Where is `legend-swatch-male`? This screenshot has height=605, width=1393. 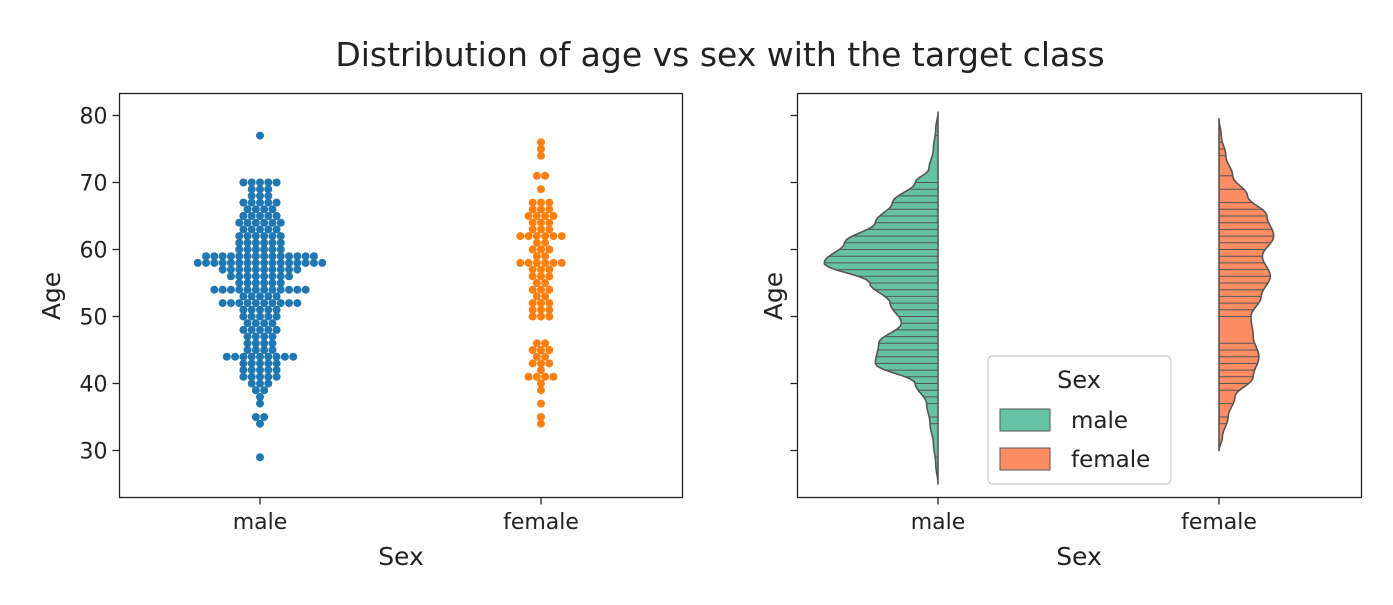
legend-swatch-male is located at coordinates (1025, 420).